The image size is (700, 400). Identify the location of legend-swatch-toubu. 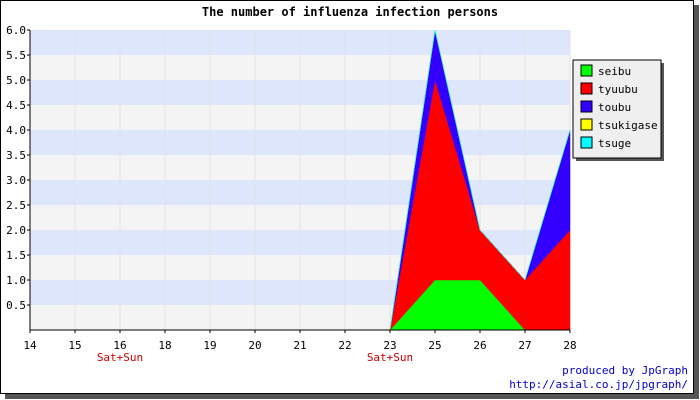
(586, 106).